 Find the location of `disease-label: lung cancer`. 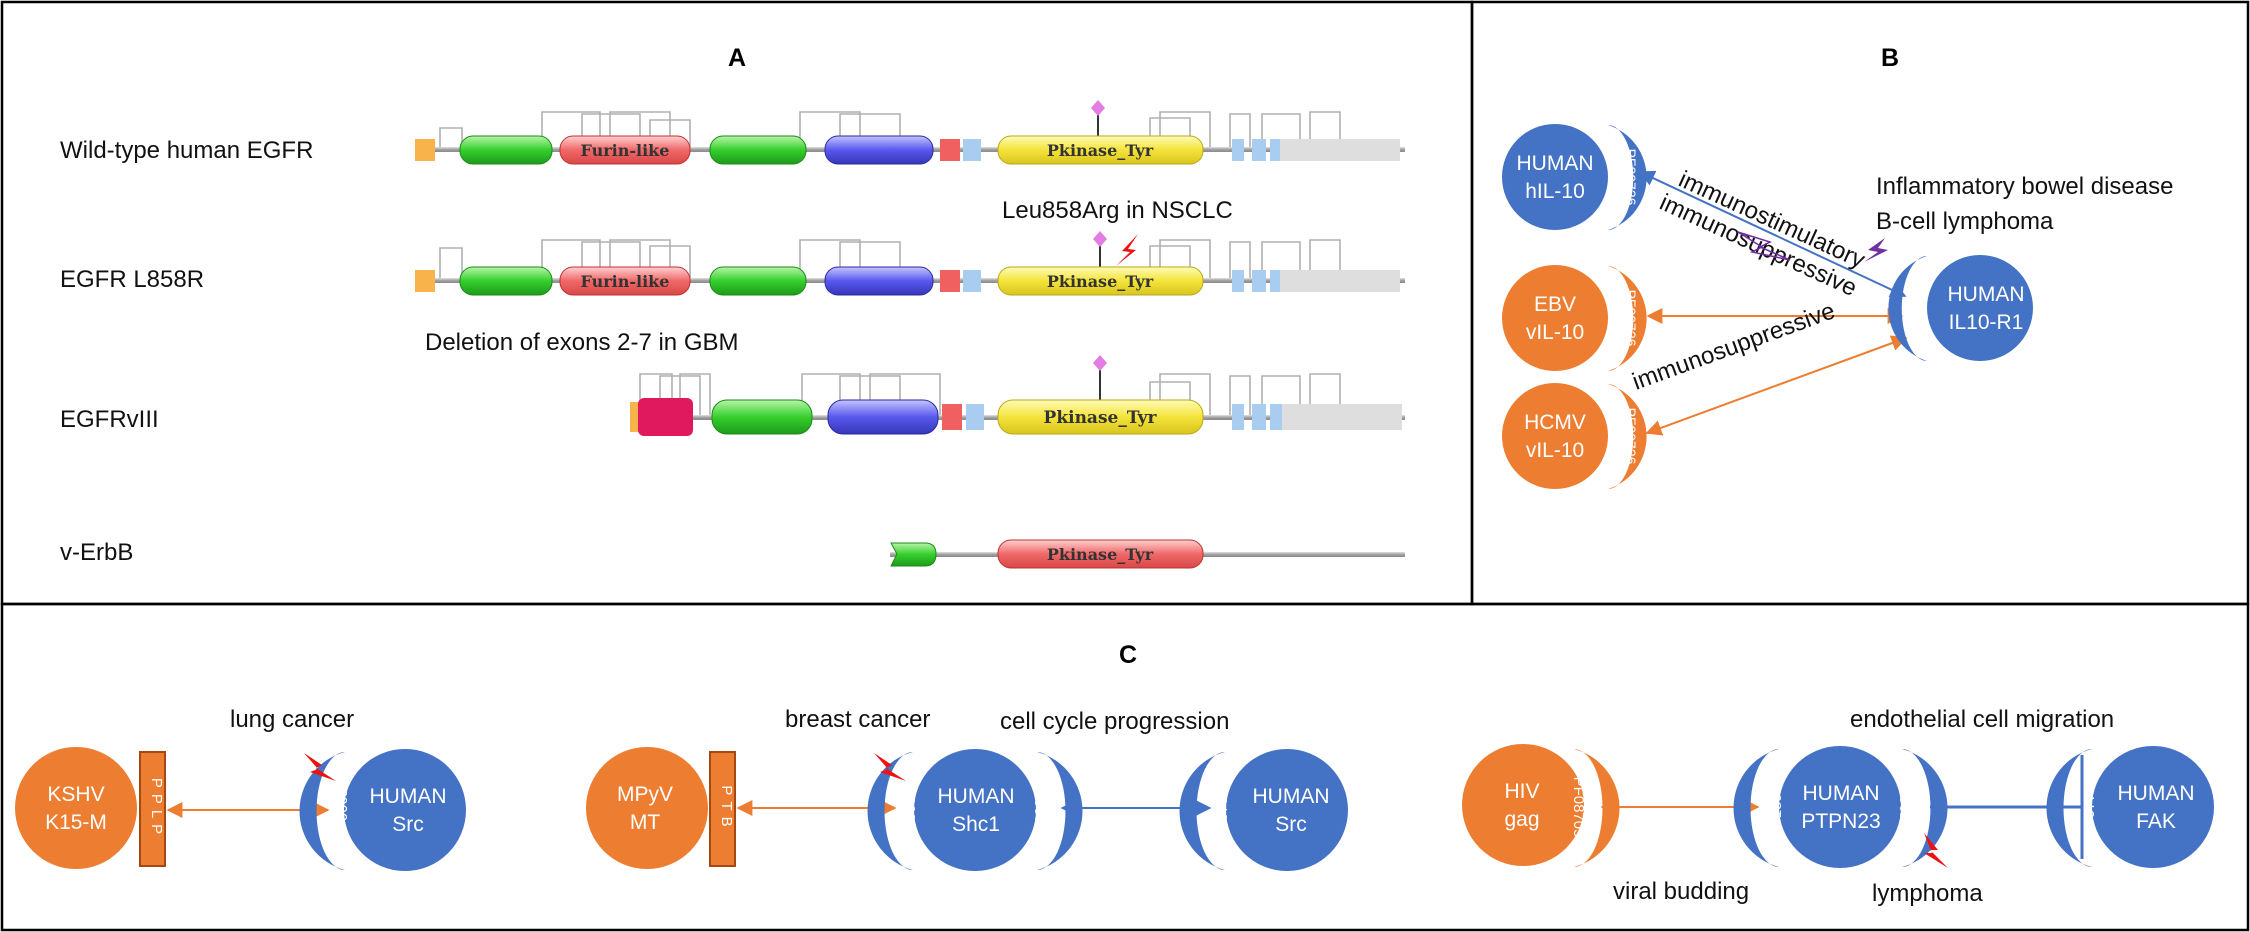

disease-label: lung cancer is located at coordinates (292, 719).